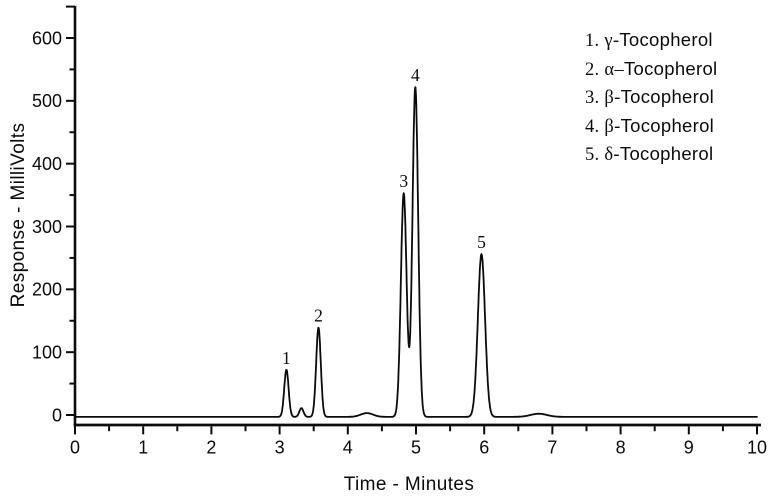  What do you see at coordinates (552, 448) in the screenshot?
I see `x-tick-label: 7` at bounding box center [552, 448].